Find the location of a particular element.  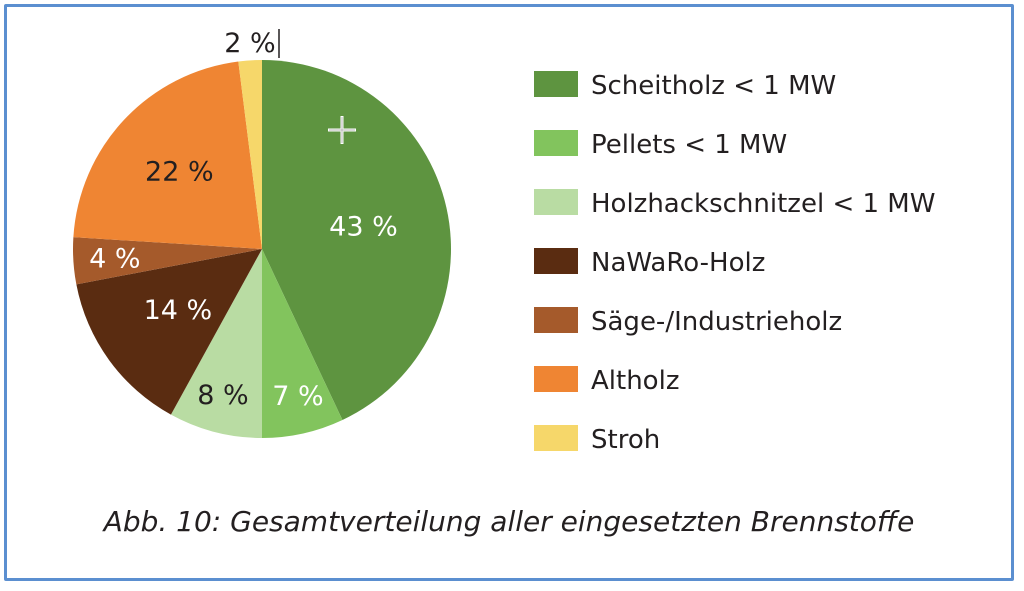

legend-swatch-nawaro-holz is located at coordinates (556, 261).